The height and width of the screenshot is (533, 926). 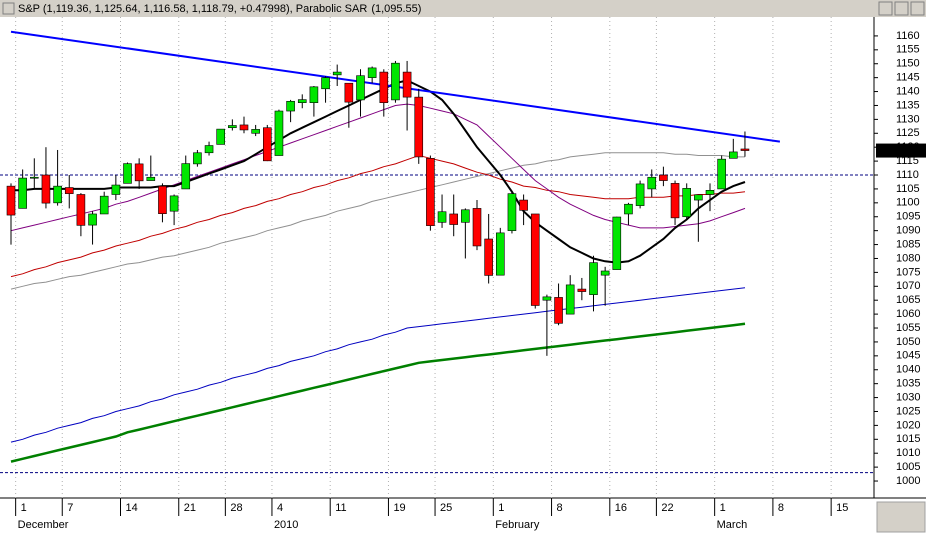 I want to click on x-tick-label: 4, so click(x=280, y=508).